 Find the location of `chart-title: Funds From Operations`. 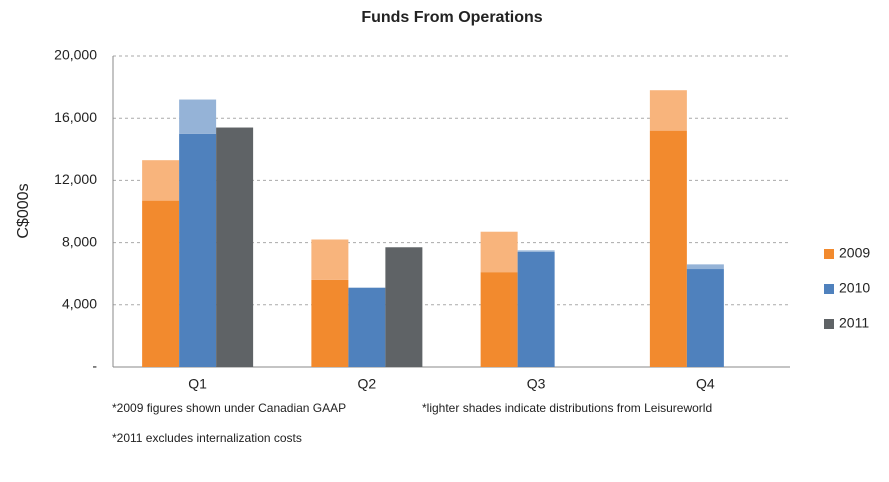

chart-title: Funds From Operations is located at coordinates (451, 17).